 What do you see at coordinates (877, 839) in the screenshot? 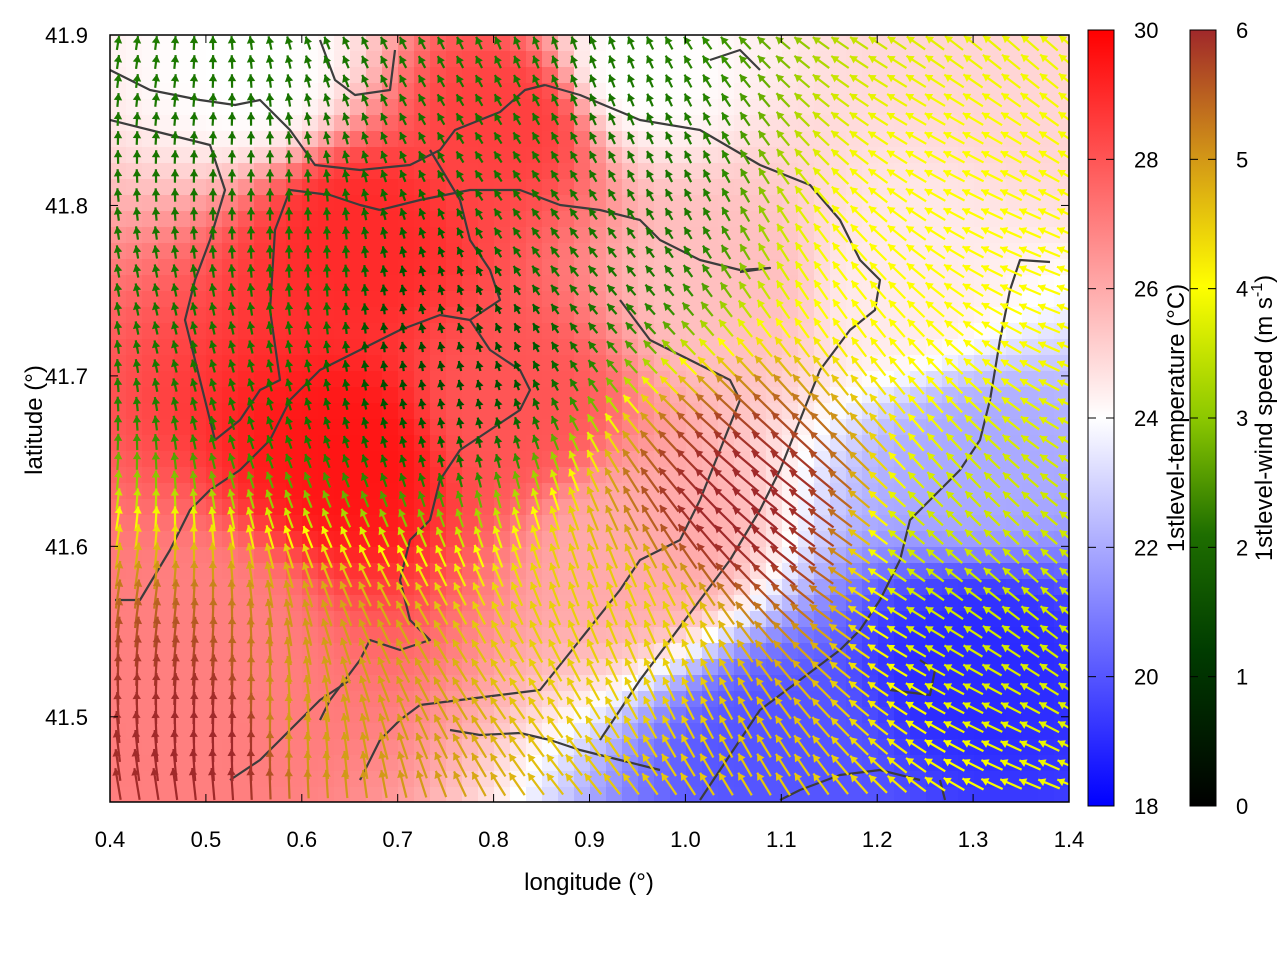
I see `x-tick-label: 1.2` at bounding box center [877, 839].